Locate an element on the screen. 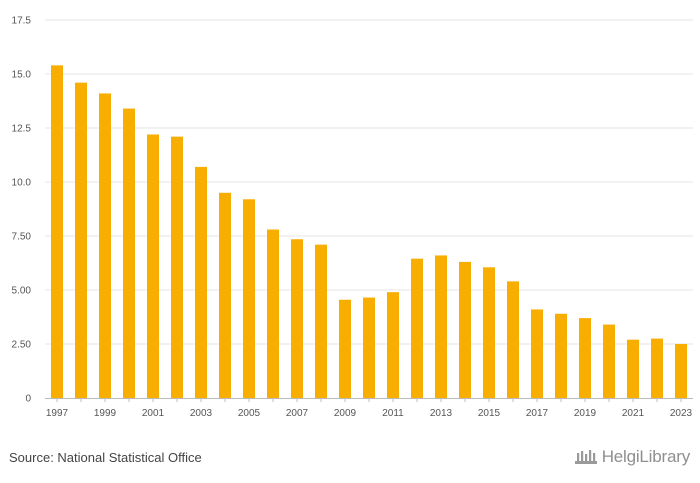 This screenshot has height=483, width=700. bar-1998 is located at coordinates (81, 240).